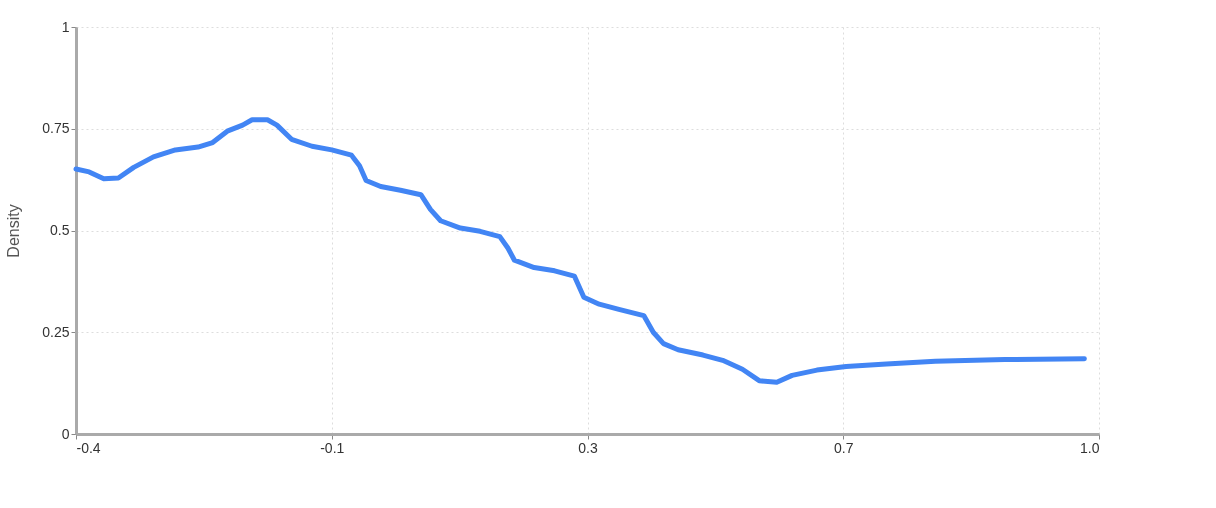 The width and height of the screenshot is (1216, 508). I want to click on y-tick-label: 0.75, so click(56, 128).